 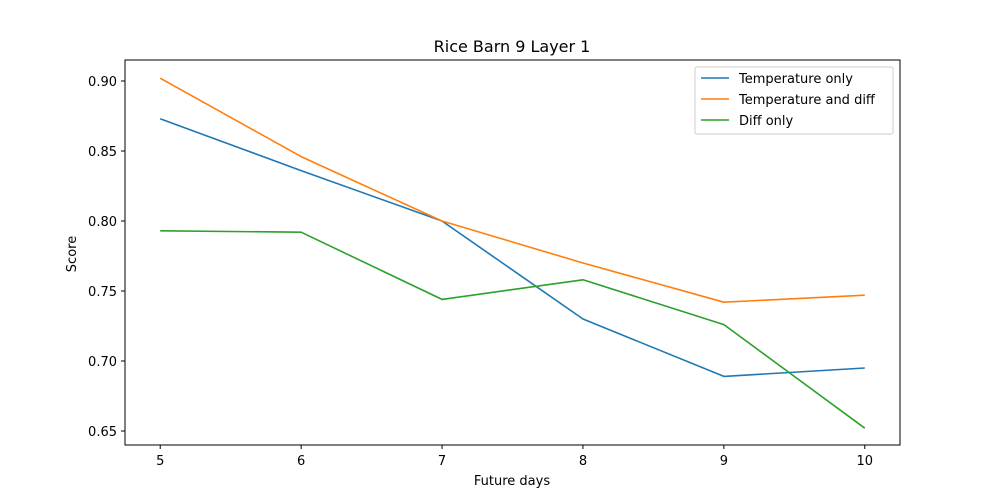 What do you see at coordinates (442, 461) in the screenshot?
I see `x-tick-label: 7` at bounding box center [442, 461].